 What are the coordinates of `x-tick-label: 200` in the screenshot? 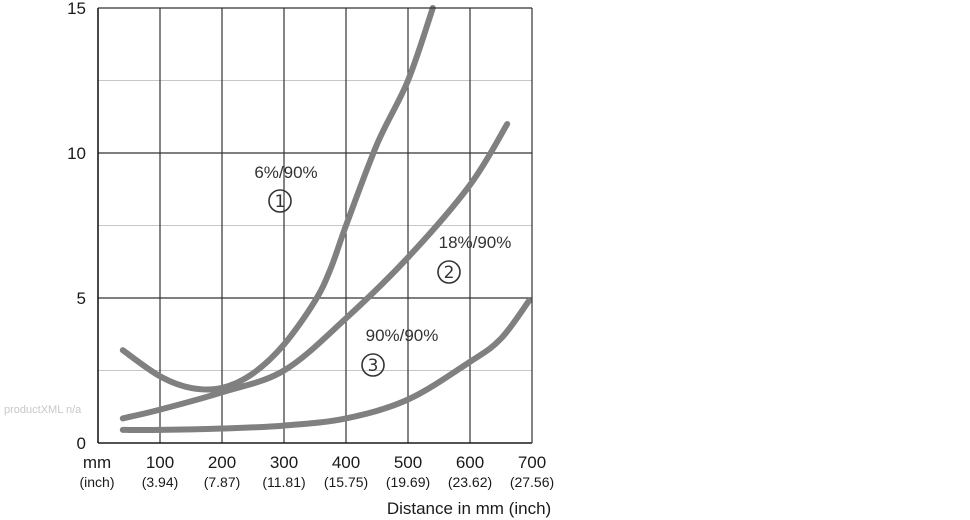 It's located at (222, 462).